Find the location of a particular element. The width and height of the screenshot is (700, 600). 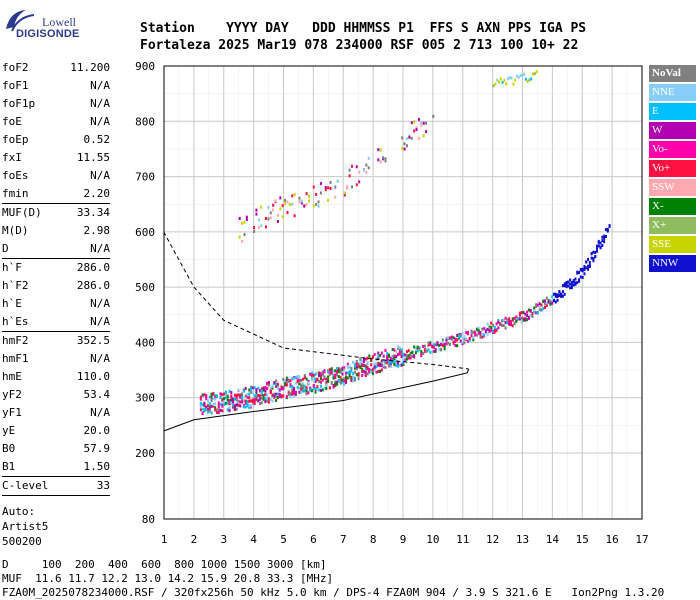

param-value: 286.0 is located at coordinates (93, 267).